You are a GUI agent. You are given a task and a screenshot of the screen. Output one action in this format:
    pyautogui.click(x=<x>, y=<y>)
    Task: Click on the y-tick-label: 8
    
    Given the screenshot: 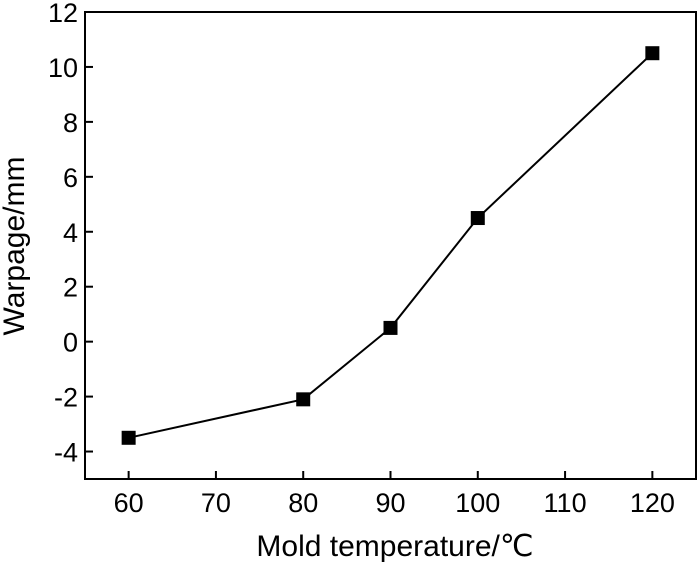 What is the action you would take?
    pyautogui.click(x=70, y=123)
    